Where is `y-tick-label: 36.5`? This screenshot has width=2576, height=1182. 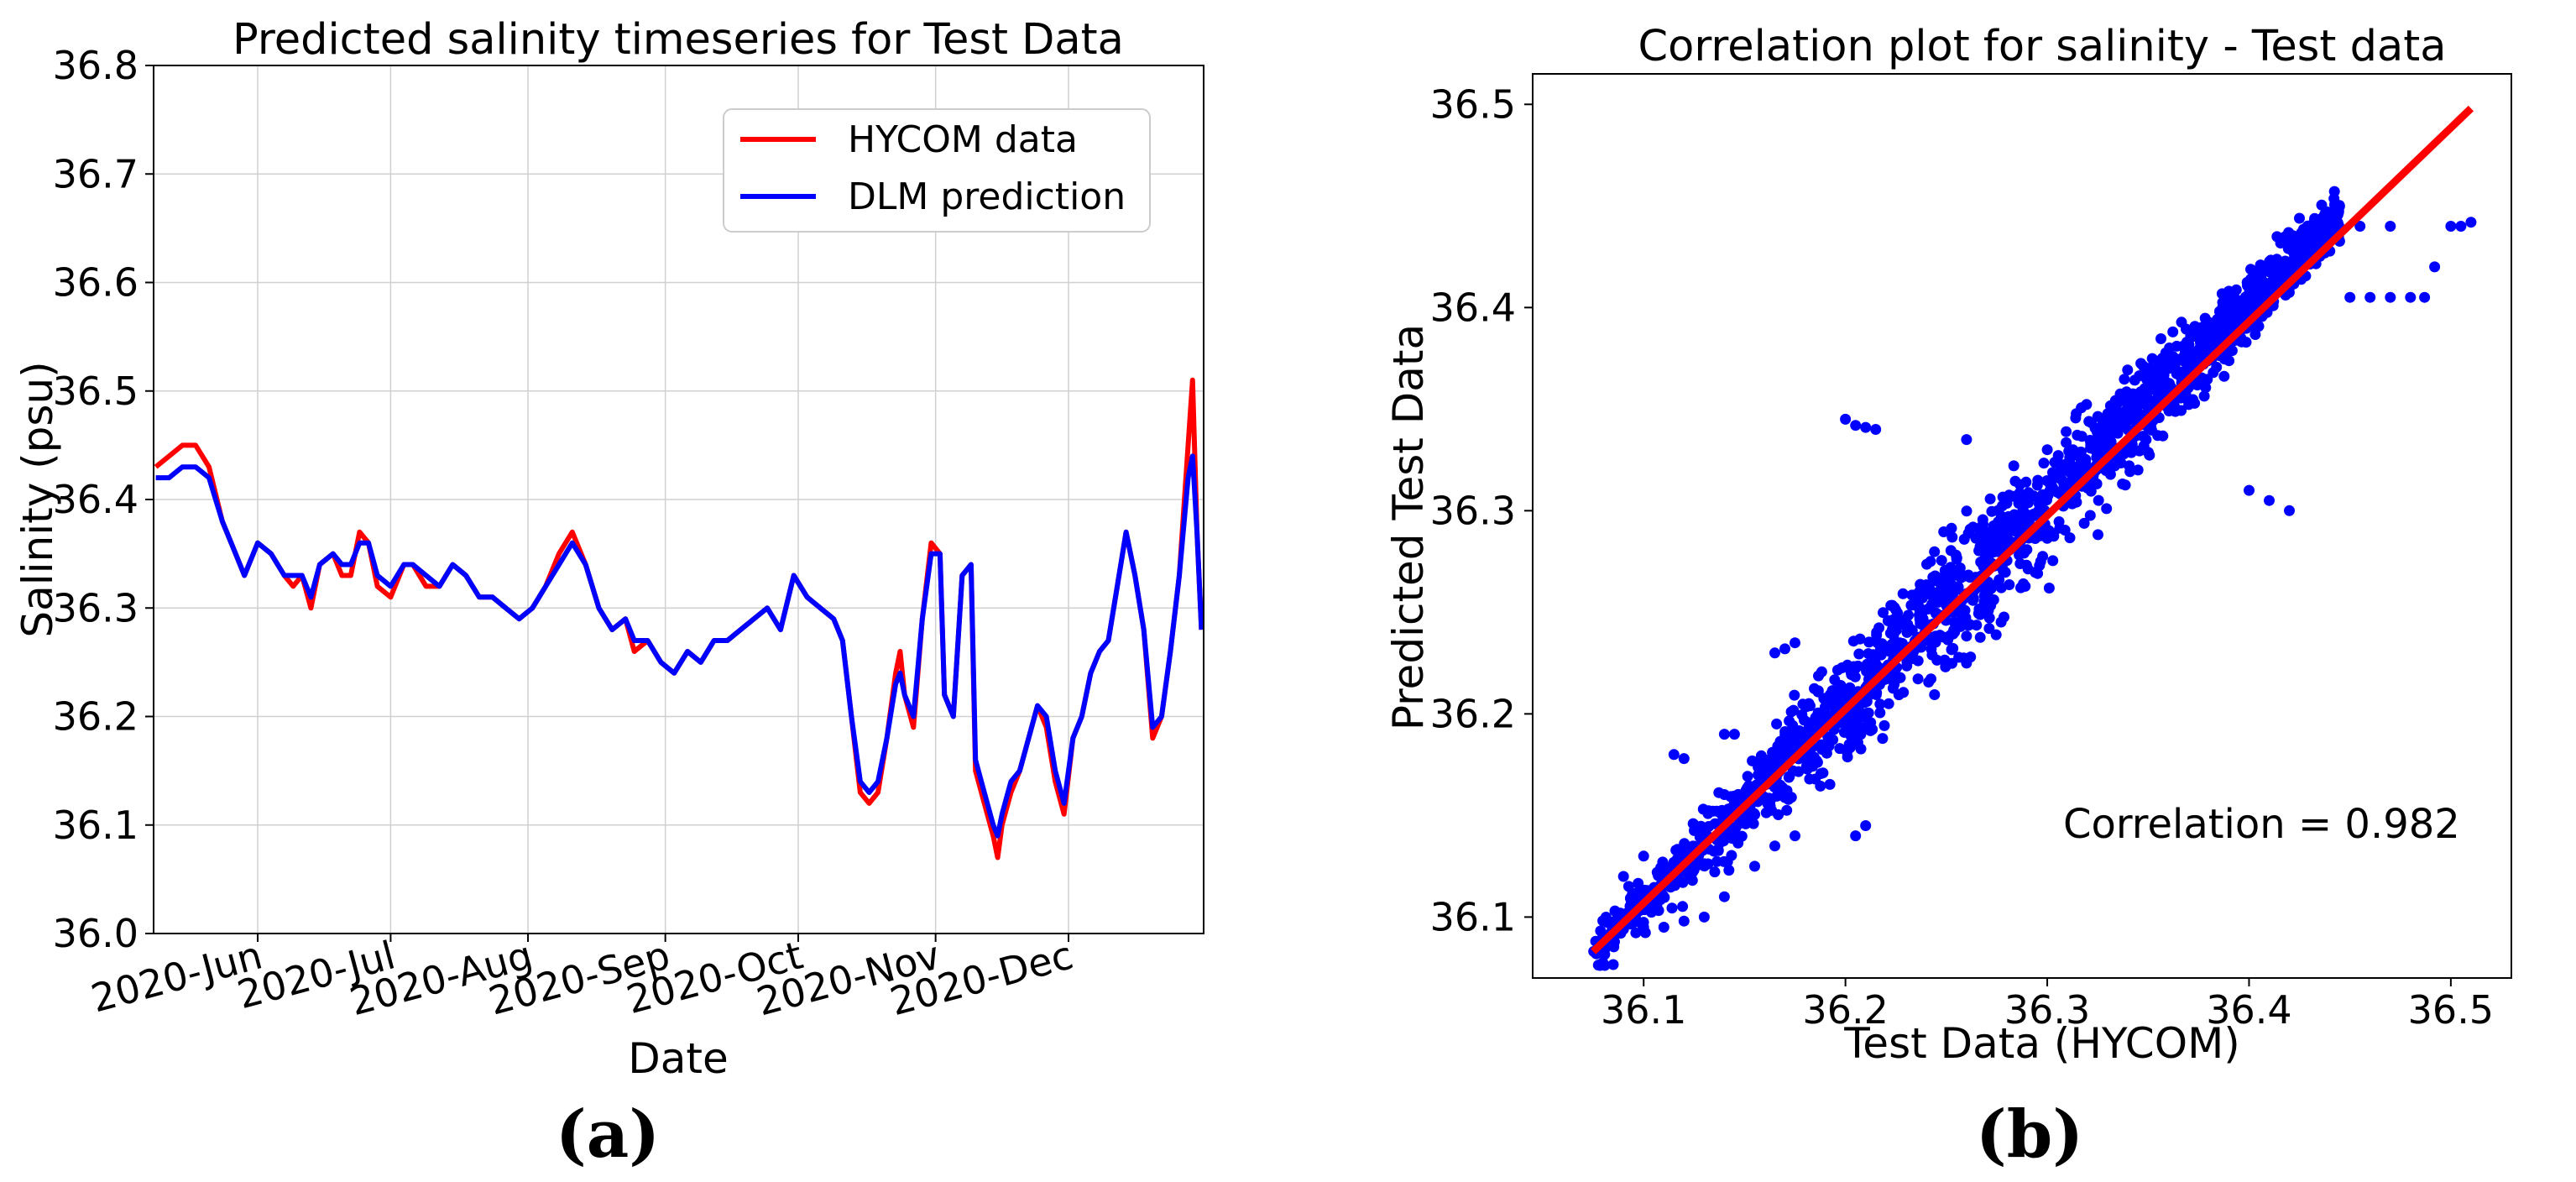
y-tick-label: 36.5 is located at coordinates (95, 391).